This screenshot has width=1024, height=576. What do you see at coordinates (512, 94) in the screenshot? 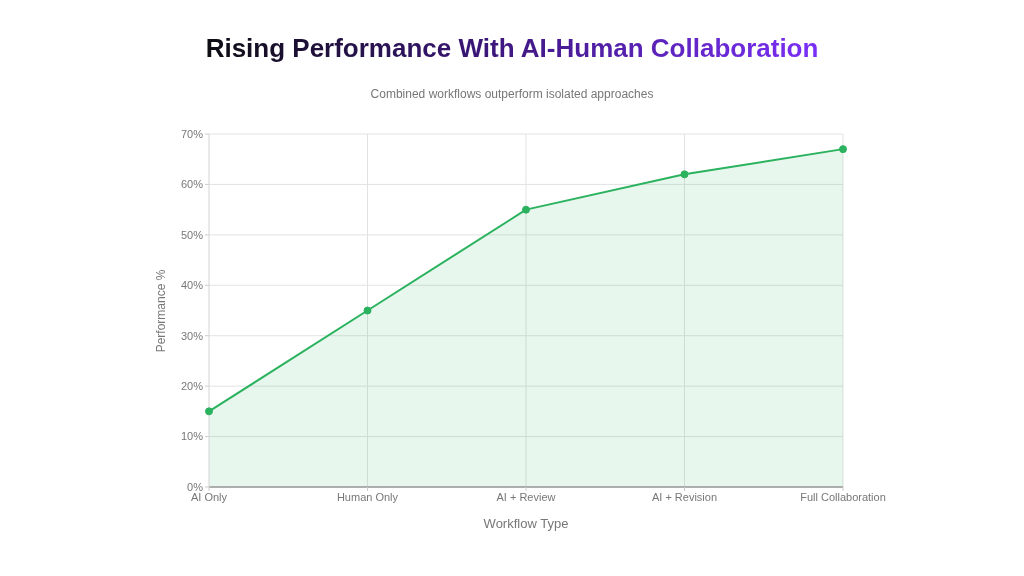
I see `chart-subtitle: Combined workflows outperform isolated approaches` at bounding box center [512, 94].